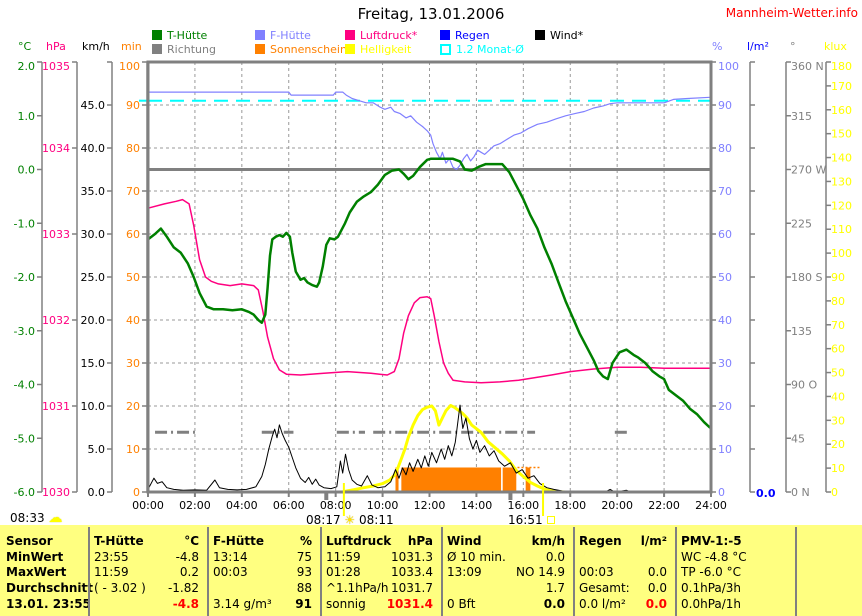 The height and width of the screenshot is (616, 862). I want to click on axis-label-brightness: 180, so click(841, 66).